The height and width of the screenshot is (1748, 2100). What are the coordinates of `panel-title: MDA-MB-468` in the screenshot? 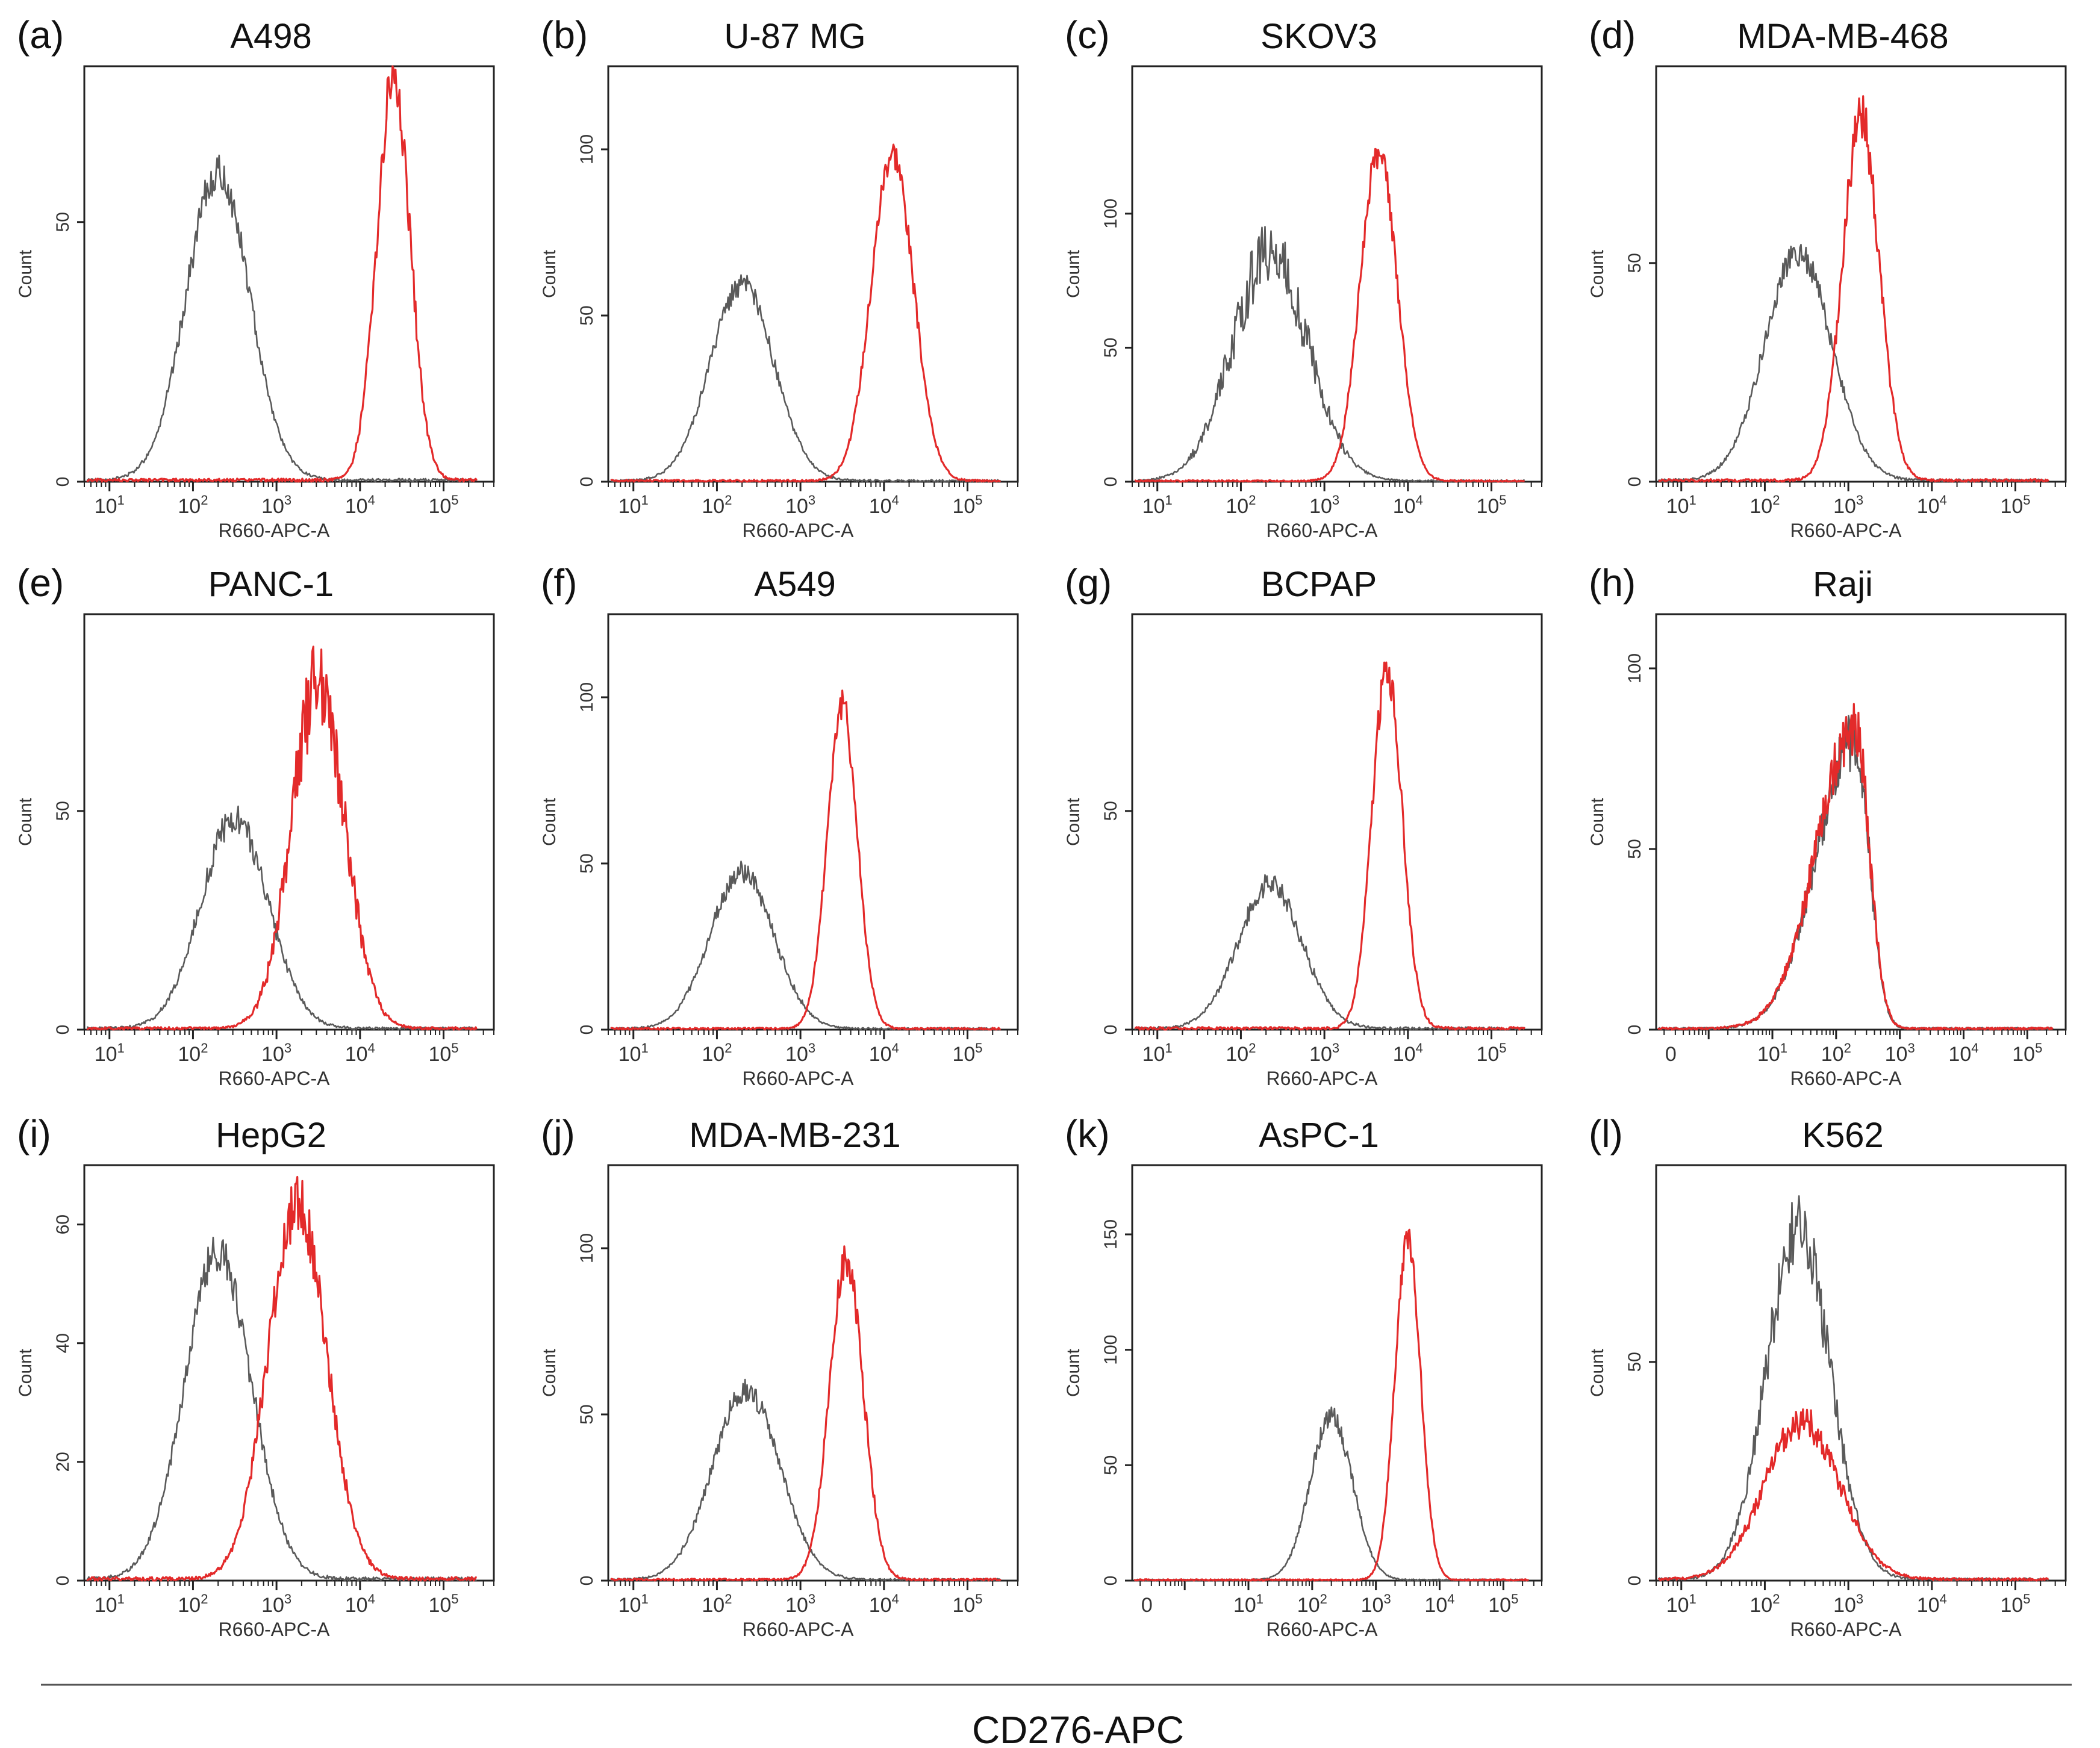 It's located at (1843, 36).